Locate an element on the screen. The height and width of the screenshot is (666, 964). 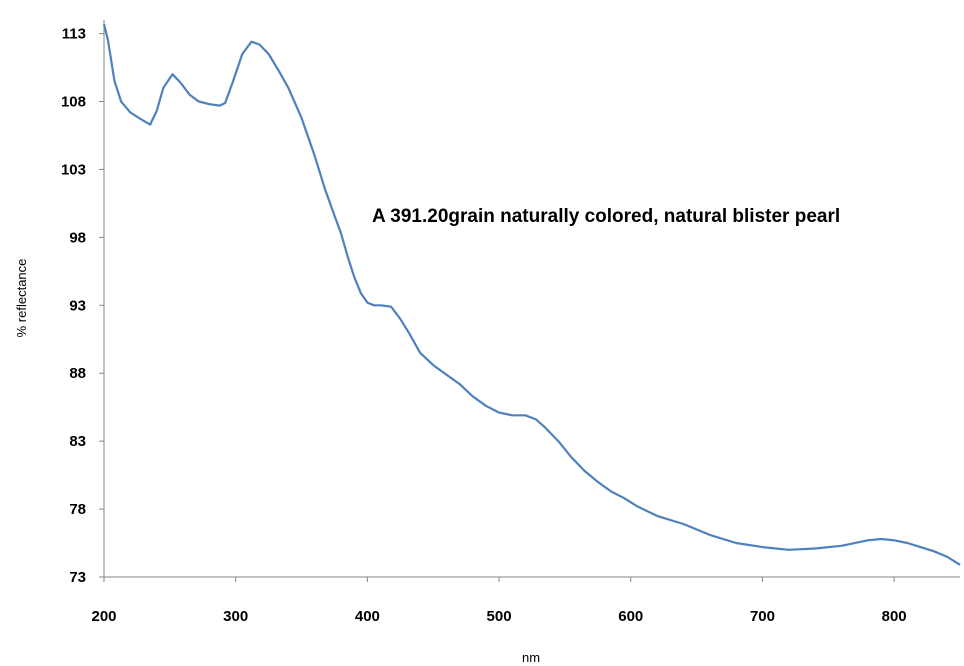
y-tick-label: 73 is located at coordinates (77, 577).